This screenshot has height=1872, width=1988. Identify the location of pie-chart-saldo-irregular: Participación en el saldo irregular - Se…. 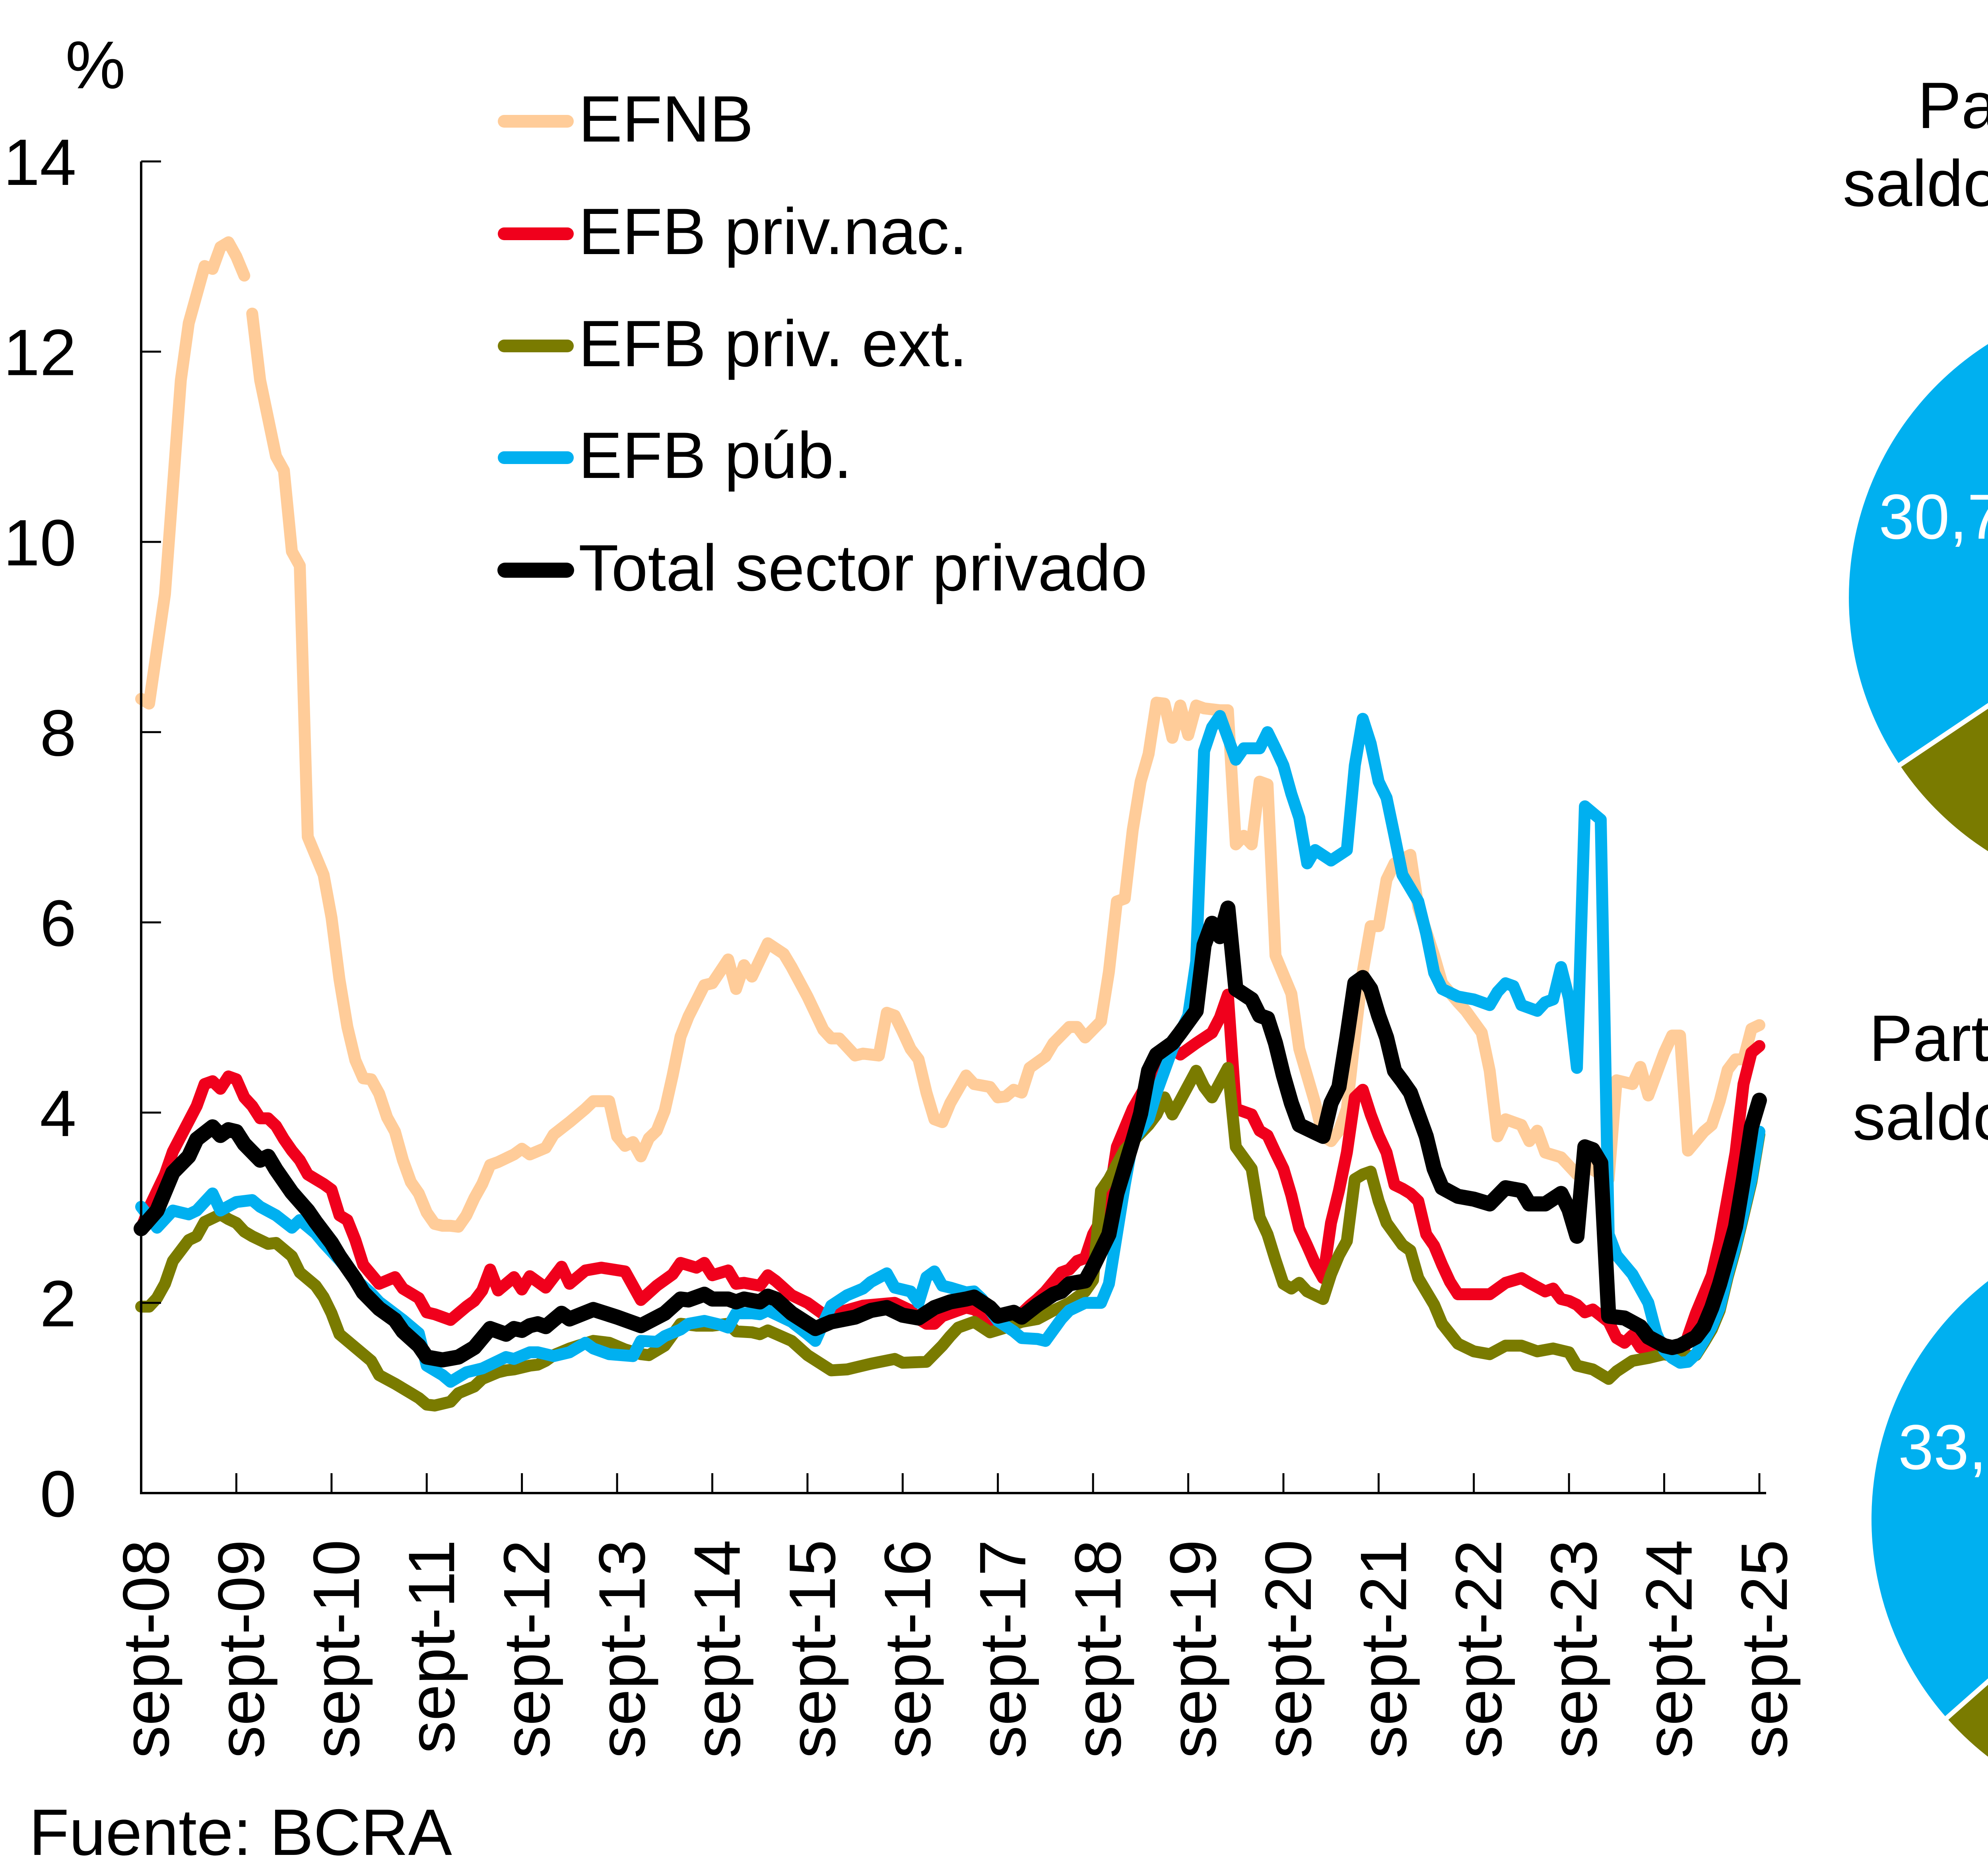
(1915, 463).